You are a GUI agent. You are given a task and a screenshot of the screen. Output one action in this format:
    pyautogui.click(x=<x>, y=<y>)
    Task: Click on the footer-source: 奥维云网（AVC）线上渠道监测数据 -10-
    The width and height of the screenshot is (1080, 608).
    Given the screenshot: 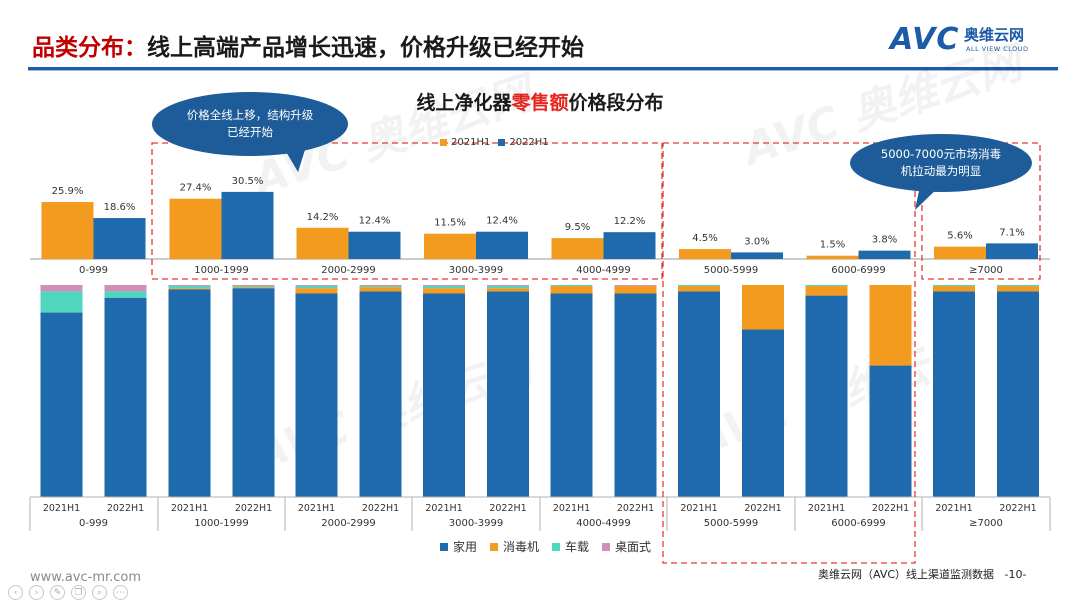 What is the action you would take?
    pyautogui.click(x=922, y=574)
    